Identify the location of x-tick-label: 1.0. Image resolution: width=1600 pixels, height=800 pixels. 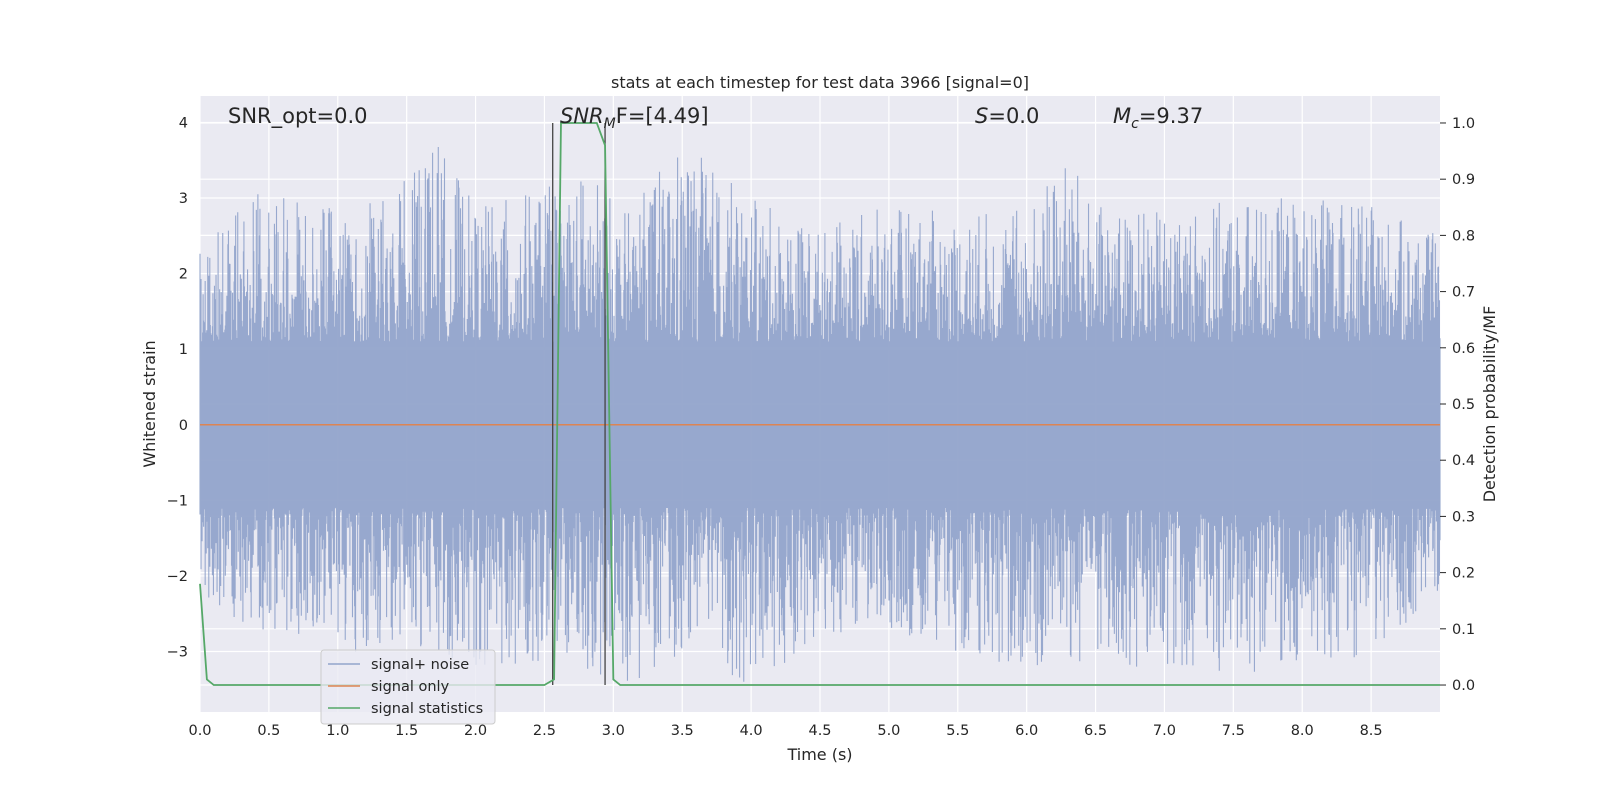
(337, 731).